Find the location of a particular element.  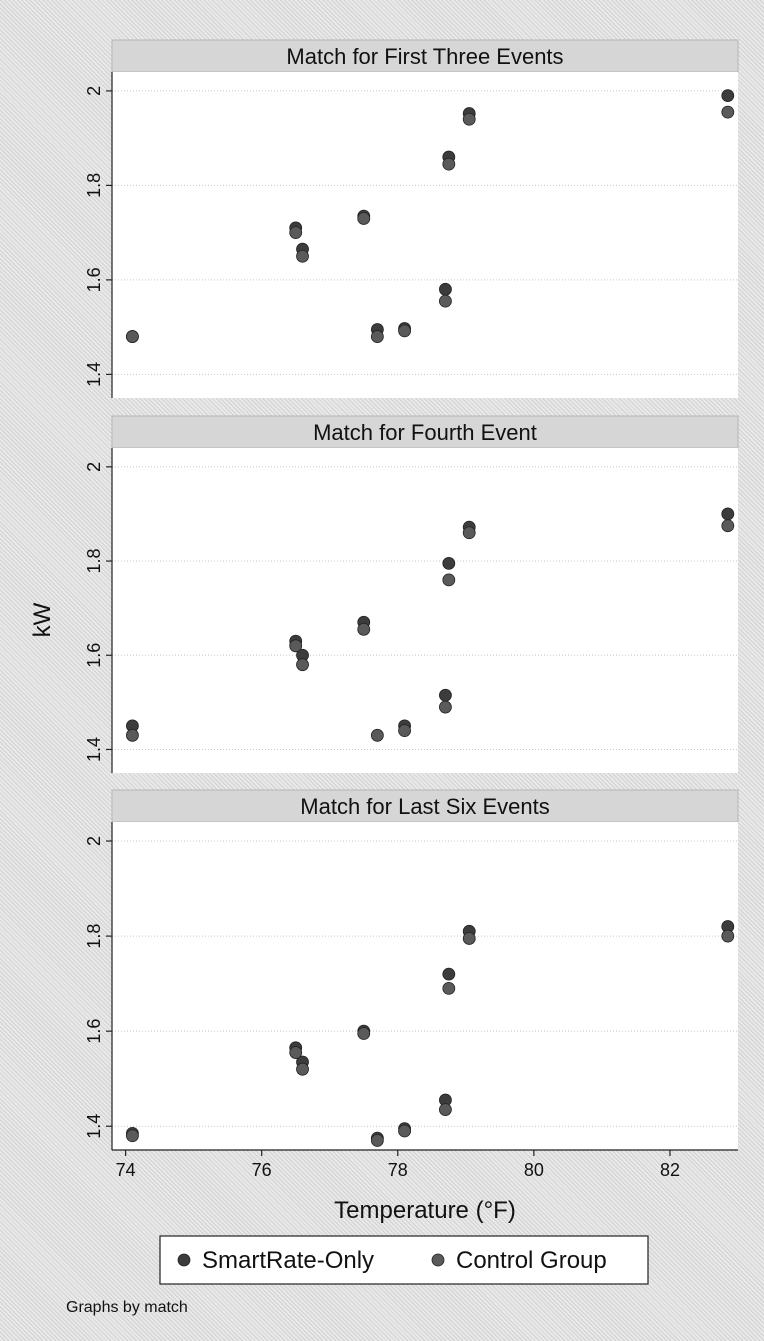

panel-title: Match for Fourth Event is located at coordinates (425, 432).